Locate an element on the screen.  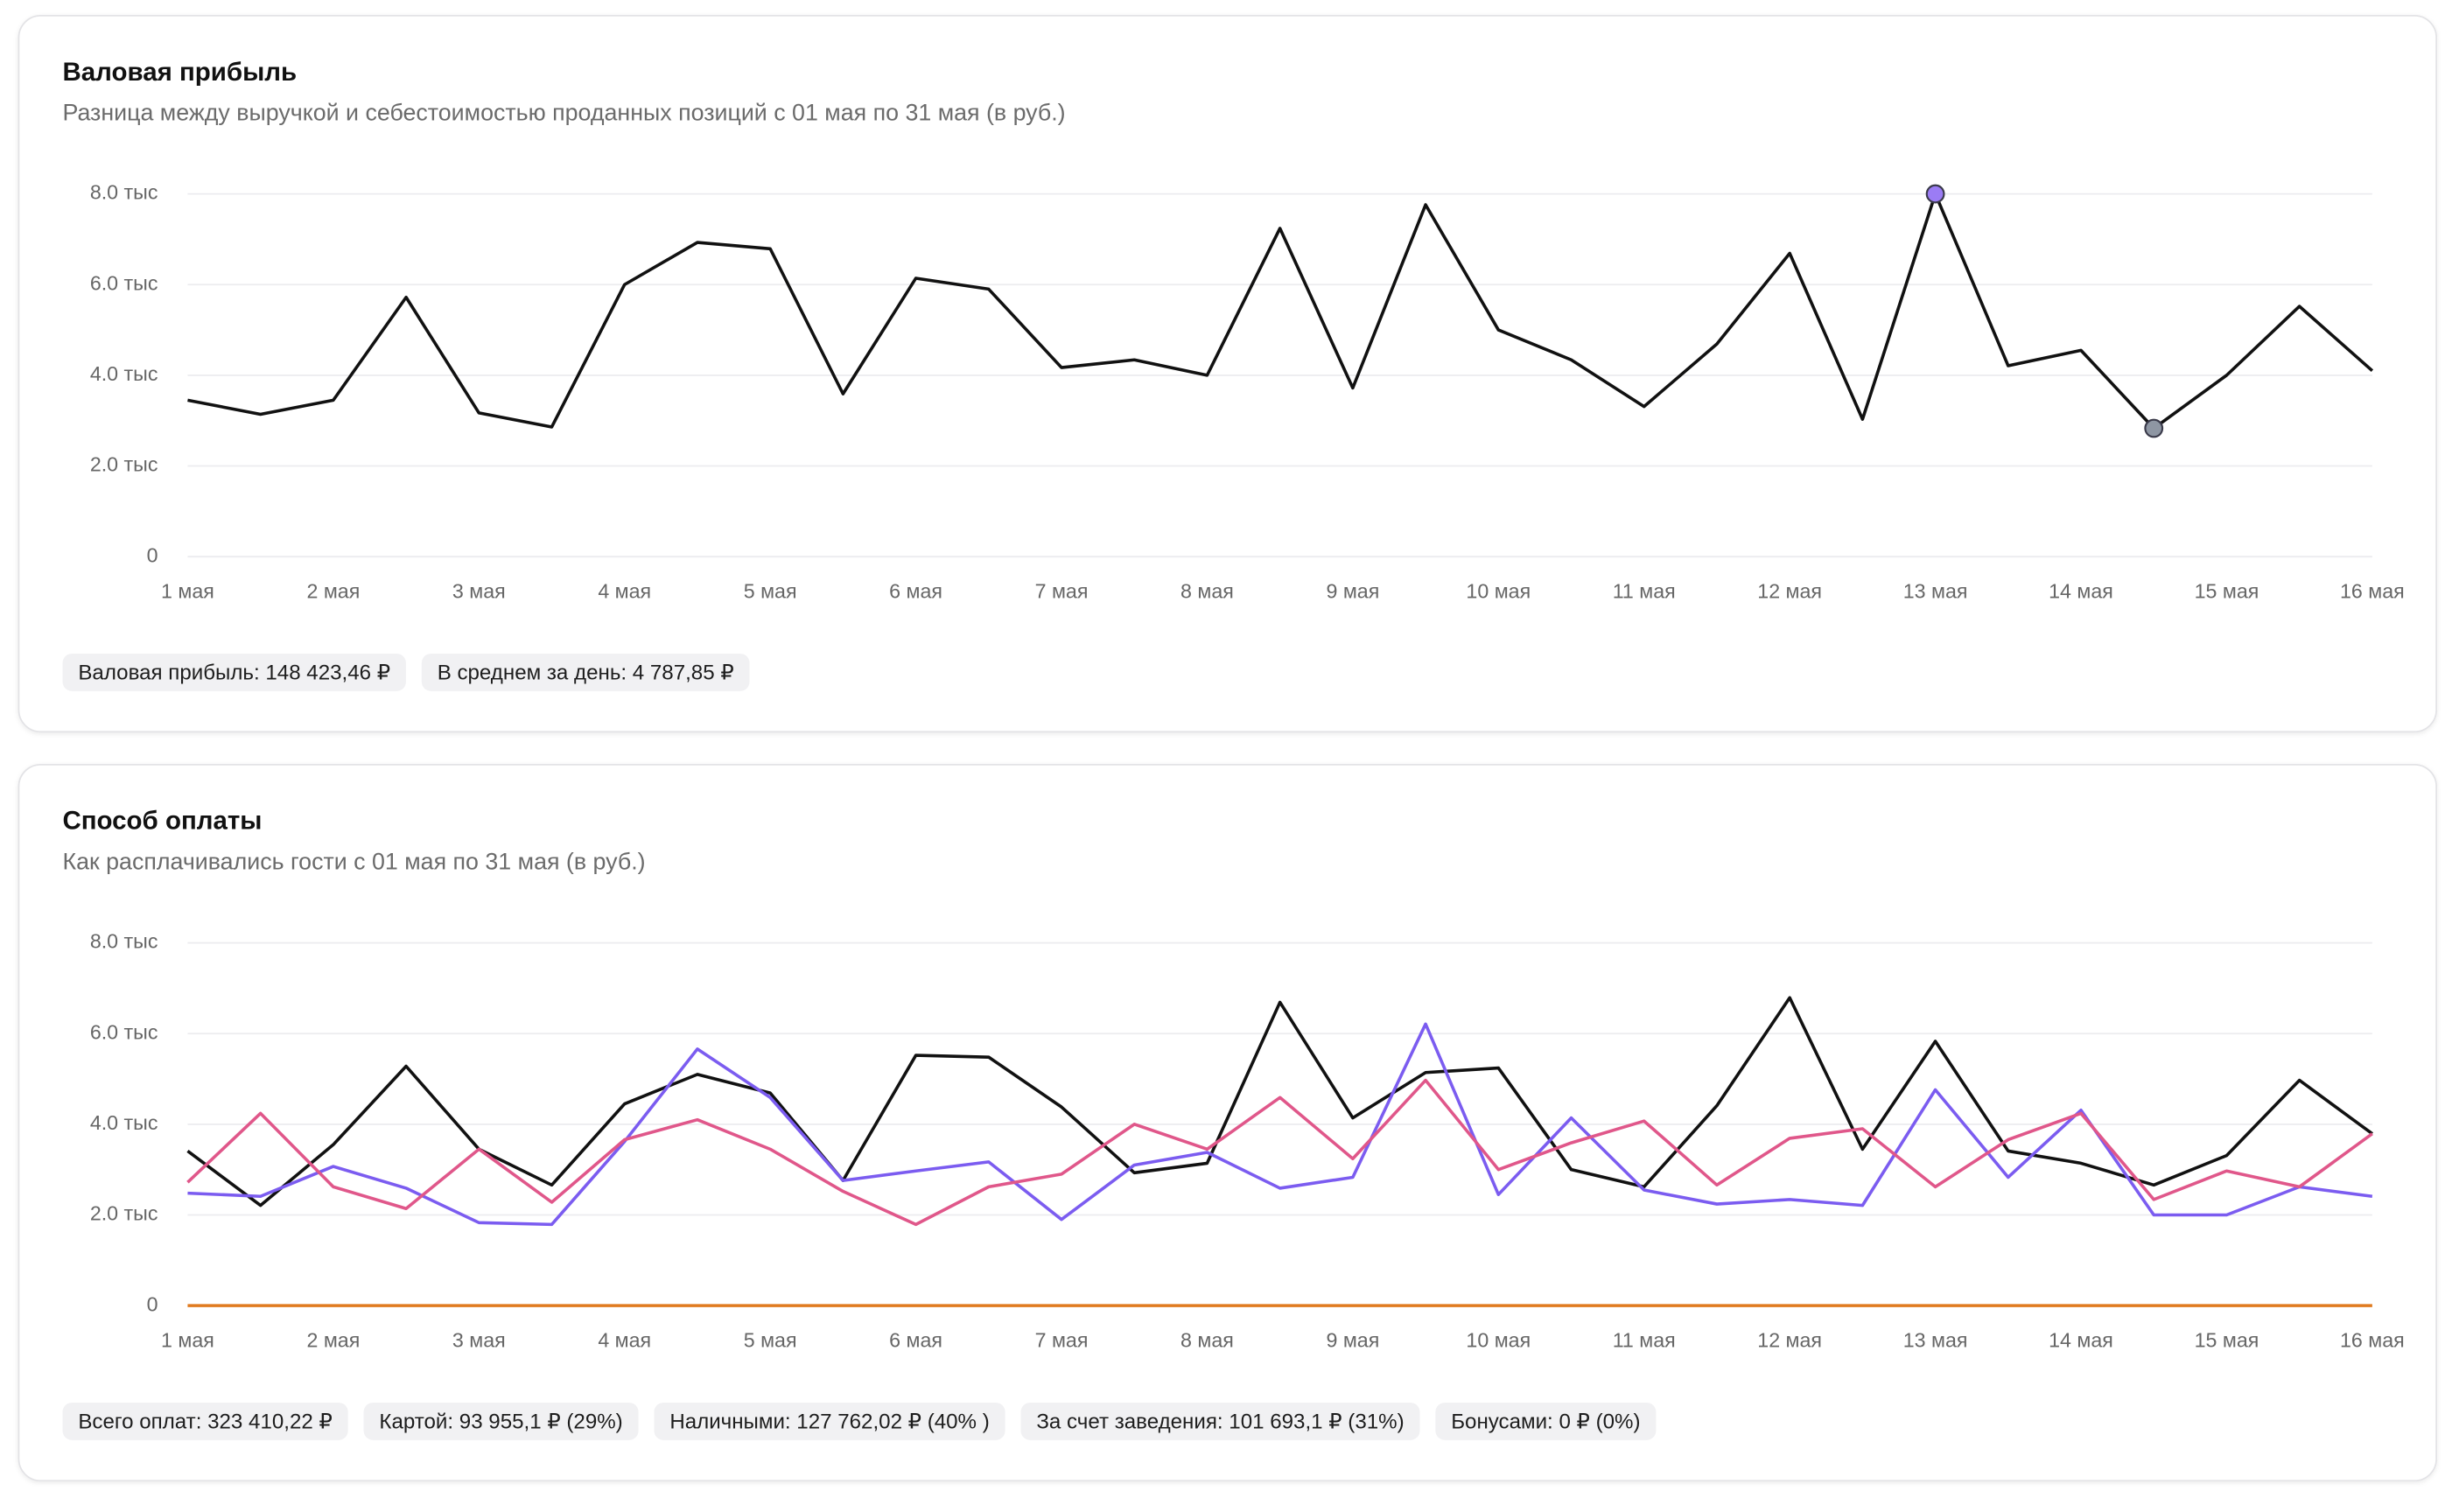
chart-title: Валовая прибыль is located at coordinates (179, 72).